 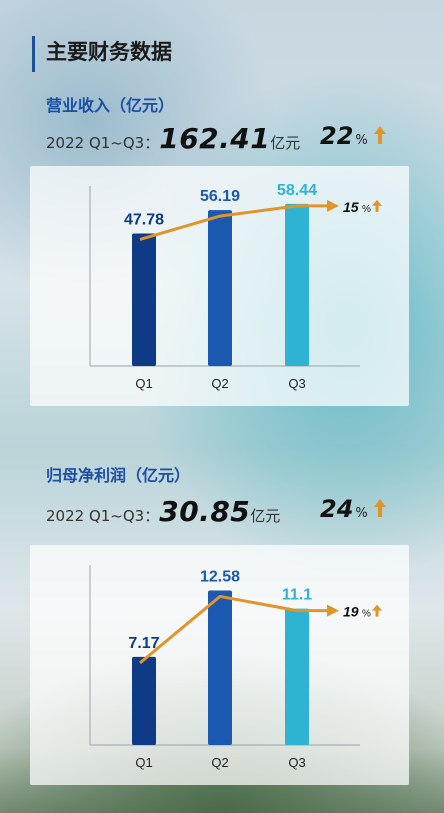 I want to click on profit-growth-value: 24, so click(x=337, y=509).